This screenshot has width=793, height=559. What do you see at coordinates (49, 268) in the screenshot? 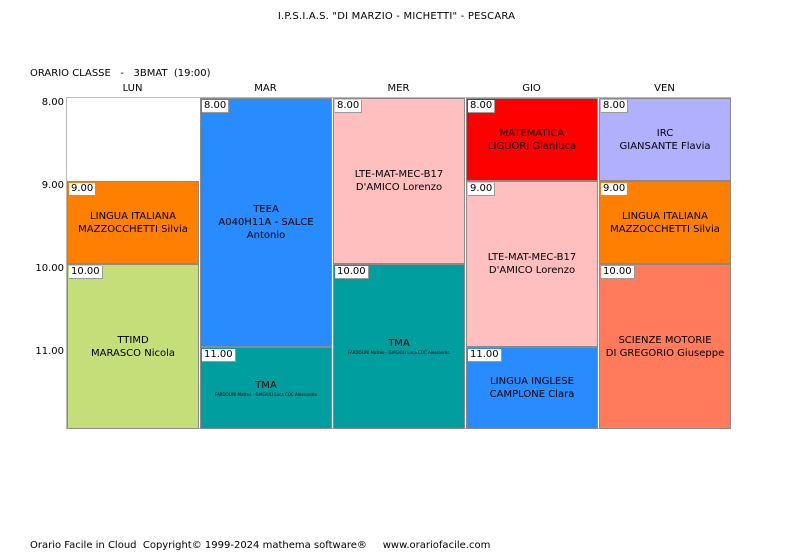
I see `hour-label-10: 10.00` at bounding box center [49, 268].